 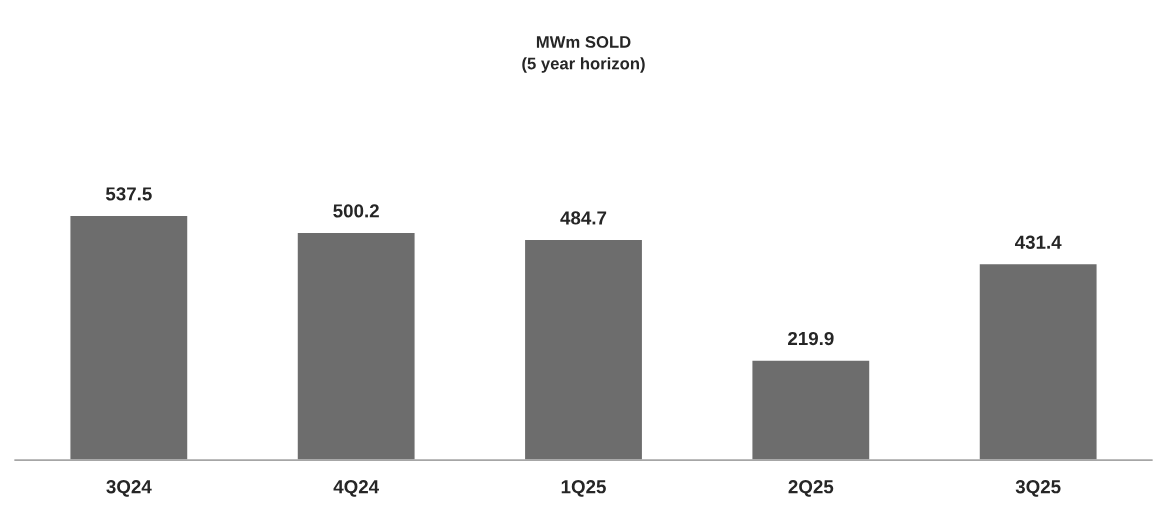 I want to click on chart-title: MWm SOLD (5 year horizon), so click(x=583, y=54).